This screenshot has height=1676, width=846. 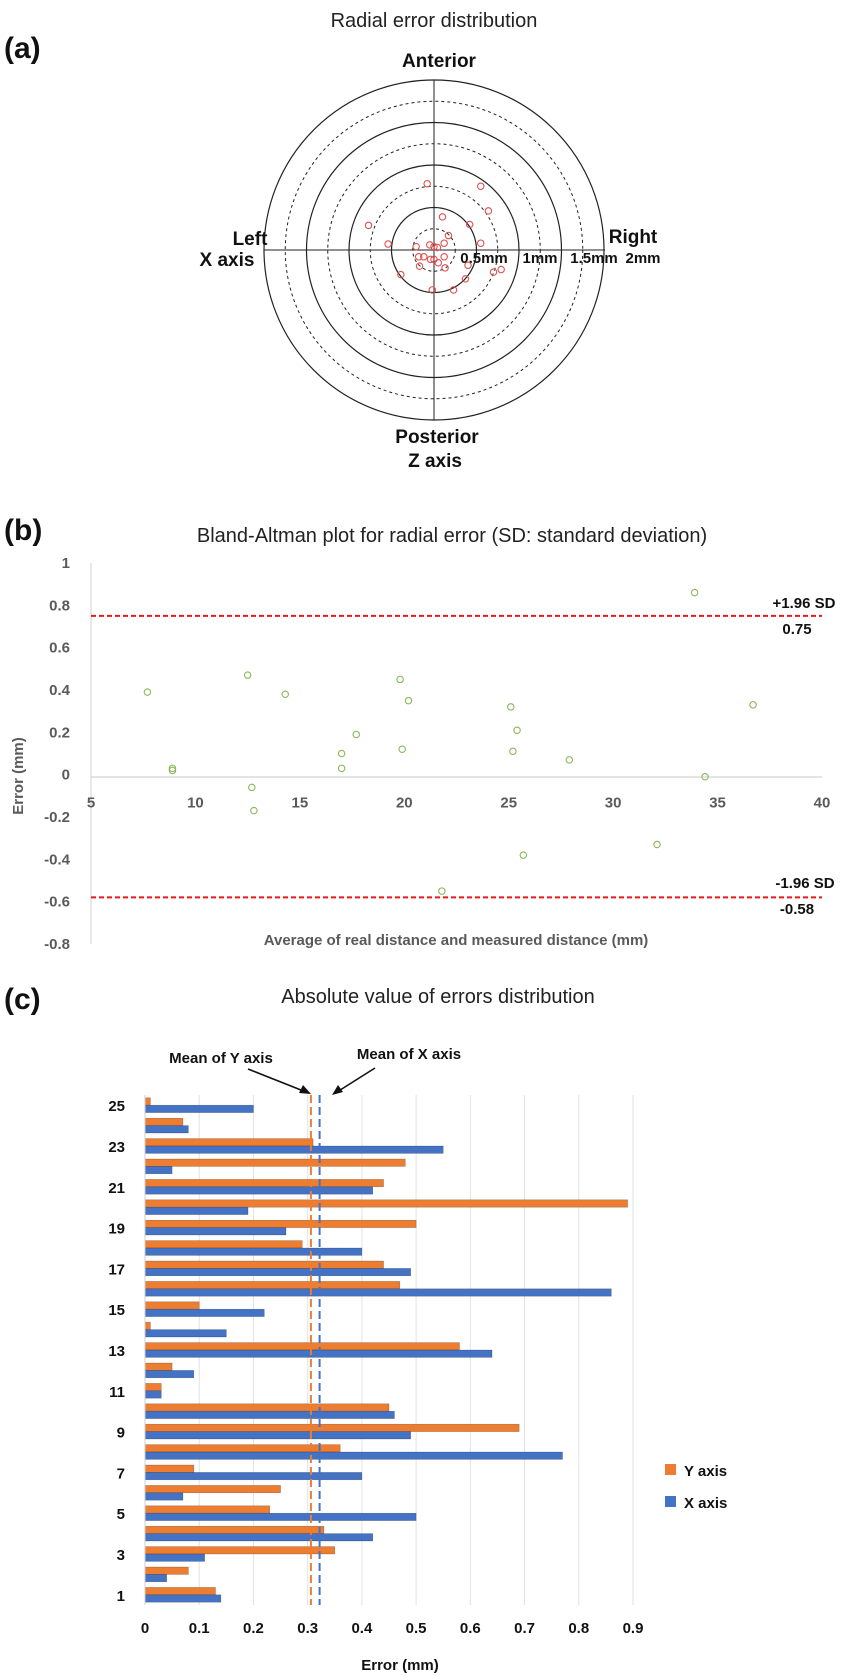 What do you see at coordinates (705, 1503) in the screenshot?
I see `legend-label-x-axis: X axis` at bounding box center [705, 1503].